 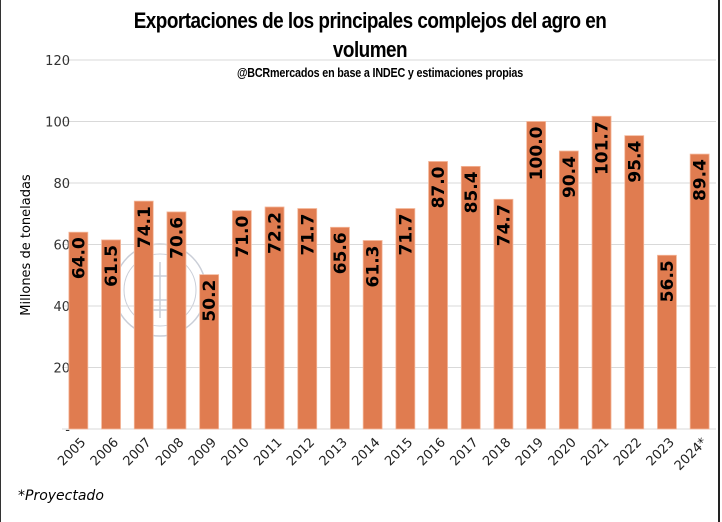 I want to click on data-label: 89.4, so click(x=701, y=180).